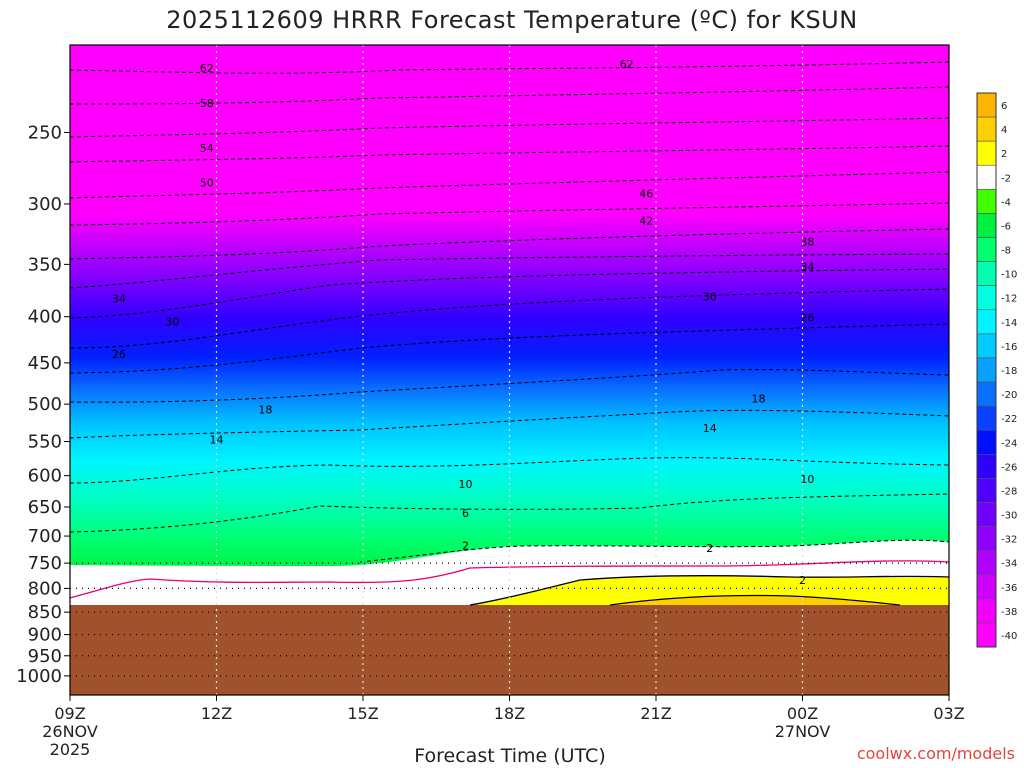 This screenshot has height=768, width=1024. What do you see at coordinates (45, 264) in the screenshot?
I see `y-tick-label: 350` at bounding box center [45, 264].